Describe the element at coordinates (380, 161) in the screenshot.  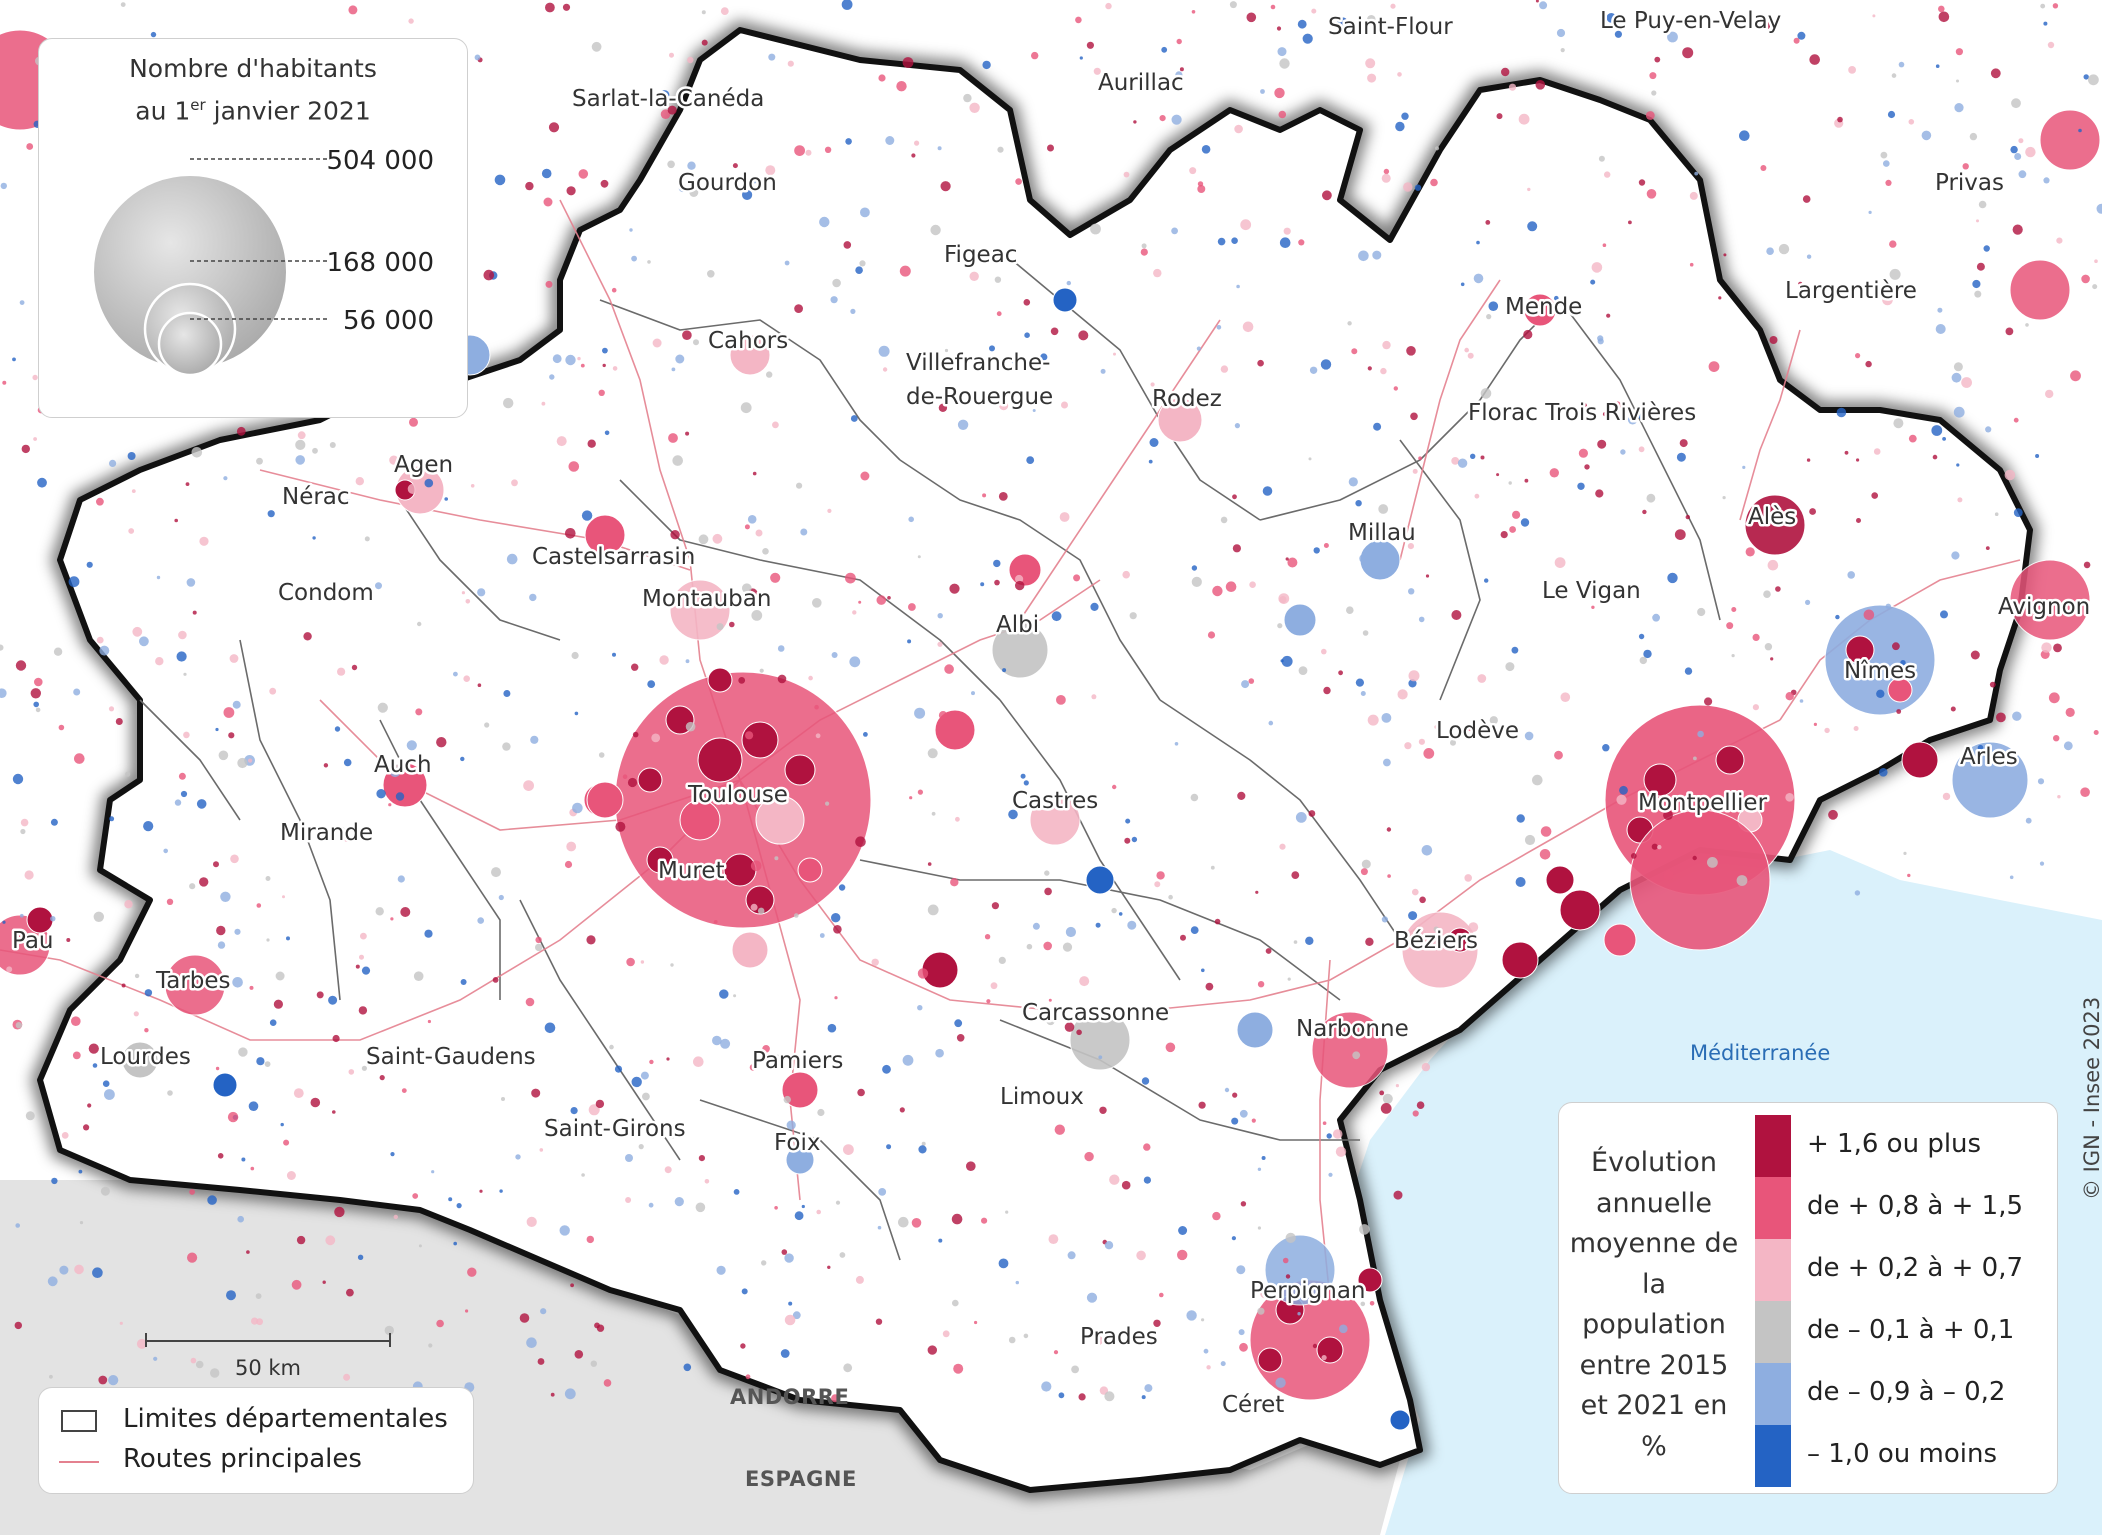
I see `size-value-large: 504 000` at that location.